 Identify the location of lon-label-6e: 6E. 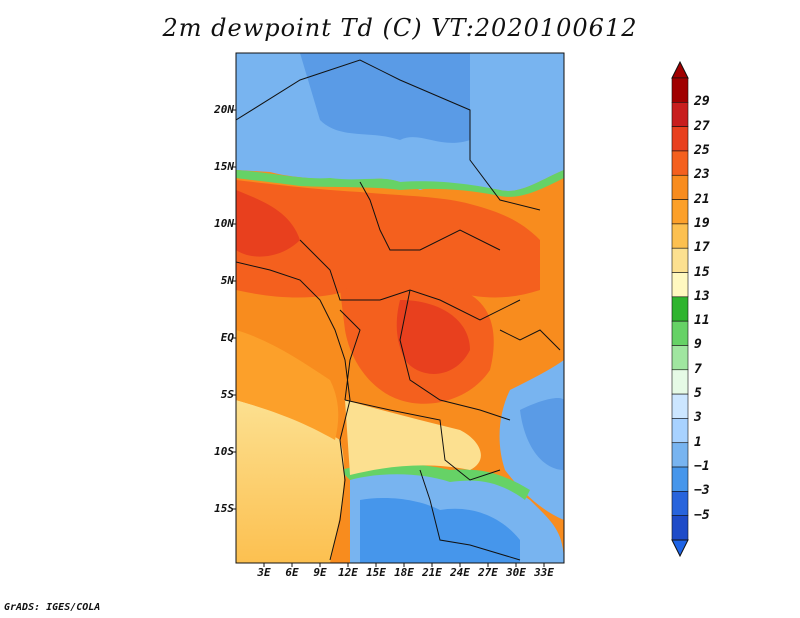
(292, 572).